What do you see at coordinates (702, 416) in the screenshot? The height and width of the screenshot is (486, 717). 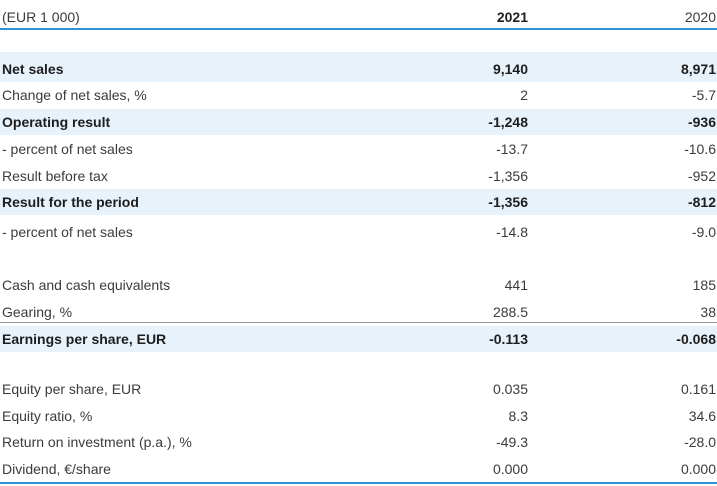 I see `value-2020: 34.6` at bounding box center [702, 416].